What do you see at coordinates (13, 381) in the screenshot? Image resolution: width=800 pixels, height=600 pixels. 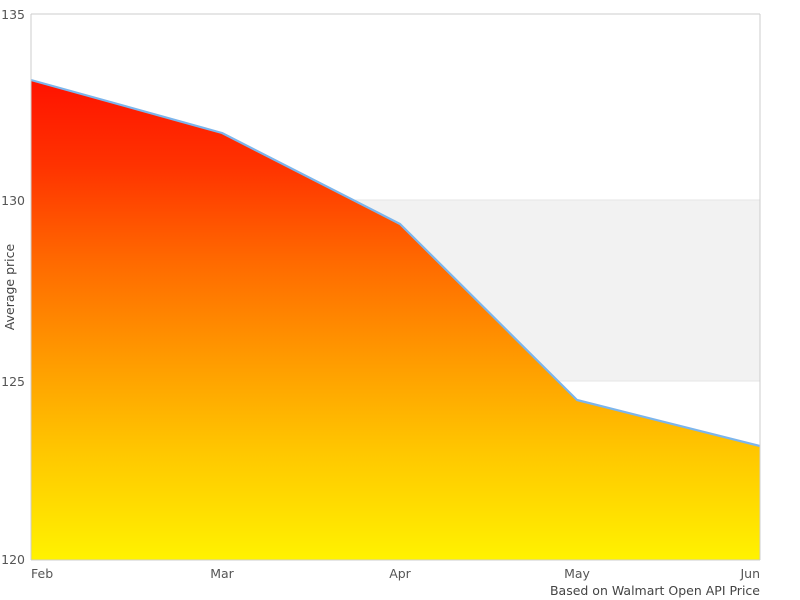 I see `y-tick-label-125: 125` at bounding box center [13, 381].